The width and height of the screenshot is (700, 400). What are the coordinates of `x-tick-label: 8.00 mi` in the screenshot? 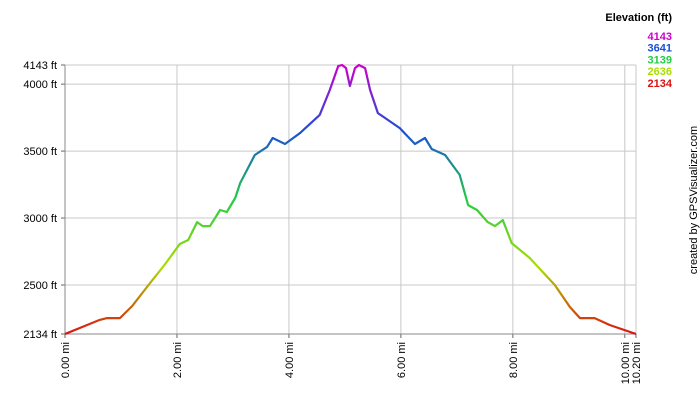 It's located at (514, 360).